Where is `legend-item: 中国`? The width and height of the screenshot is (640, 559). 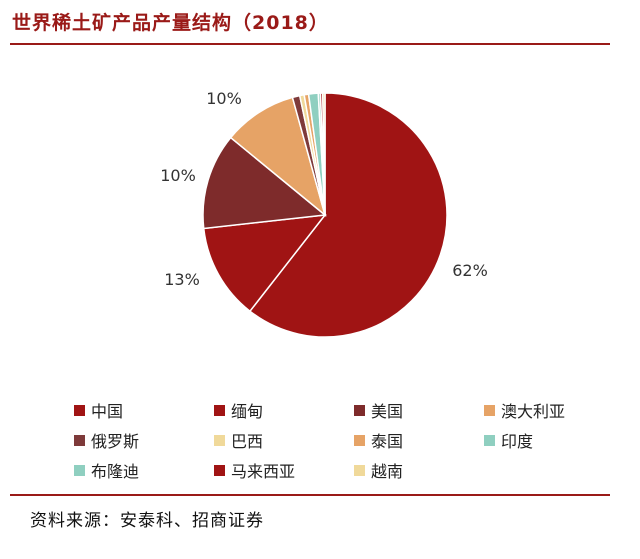
legend-item: 中国 is located at coordinates (98, 410).